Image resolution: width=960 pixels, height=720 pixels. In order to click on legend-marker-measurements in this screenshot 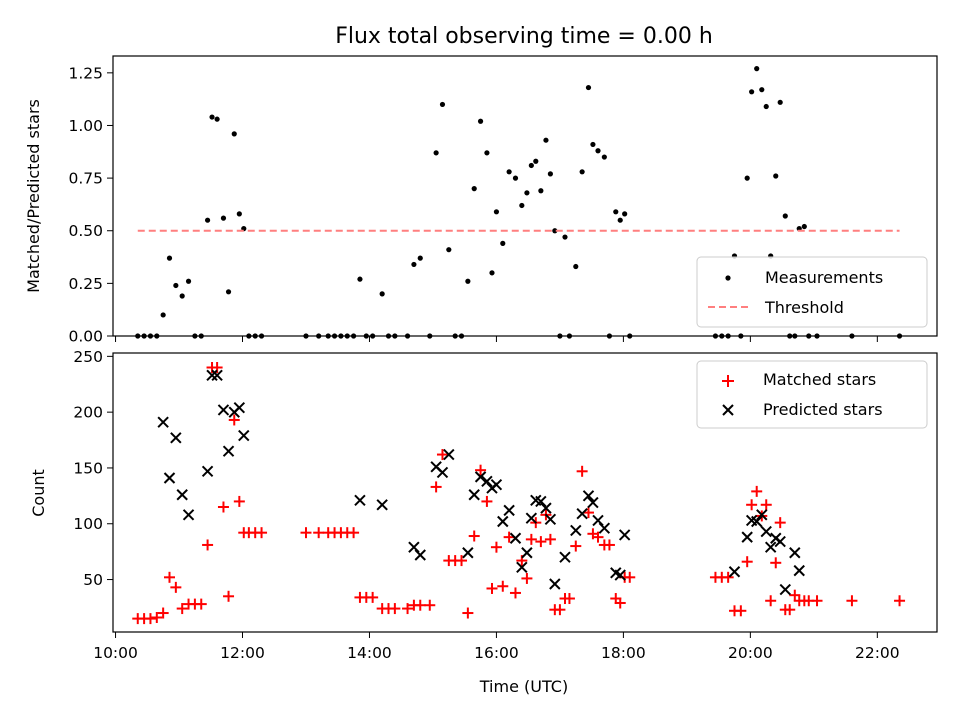, I will do `click(728, 278)`.